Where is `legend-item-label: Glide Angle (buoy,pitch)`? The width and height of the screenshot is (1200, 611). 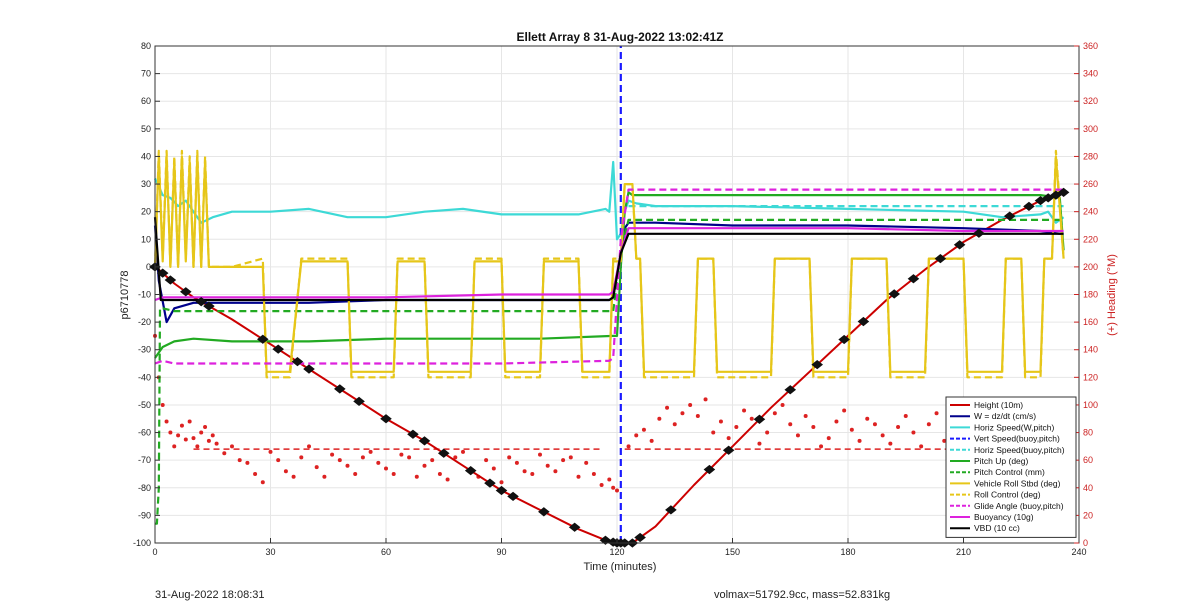 legend-item-label: Glide Angle (buoy,pitch) is located at coordinates (1019, 506).